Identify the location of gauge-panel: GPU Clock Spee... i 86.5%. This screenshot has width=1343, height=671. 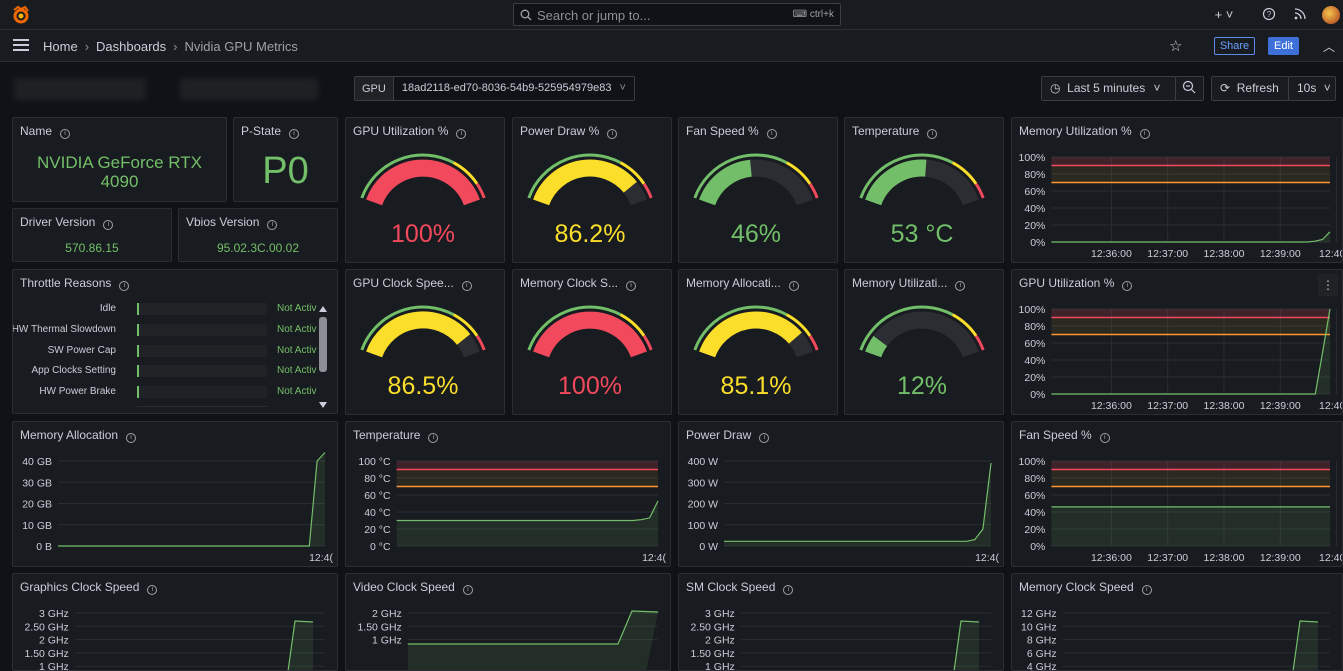
(425, 342).